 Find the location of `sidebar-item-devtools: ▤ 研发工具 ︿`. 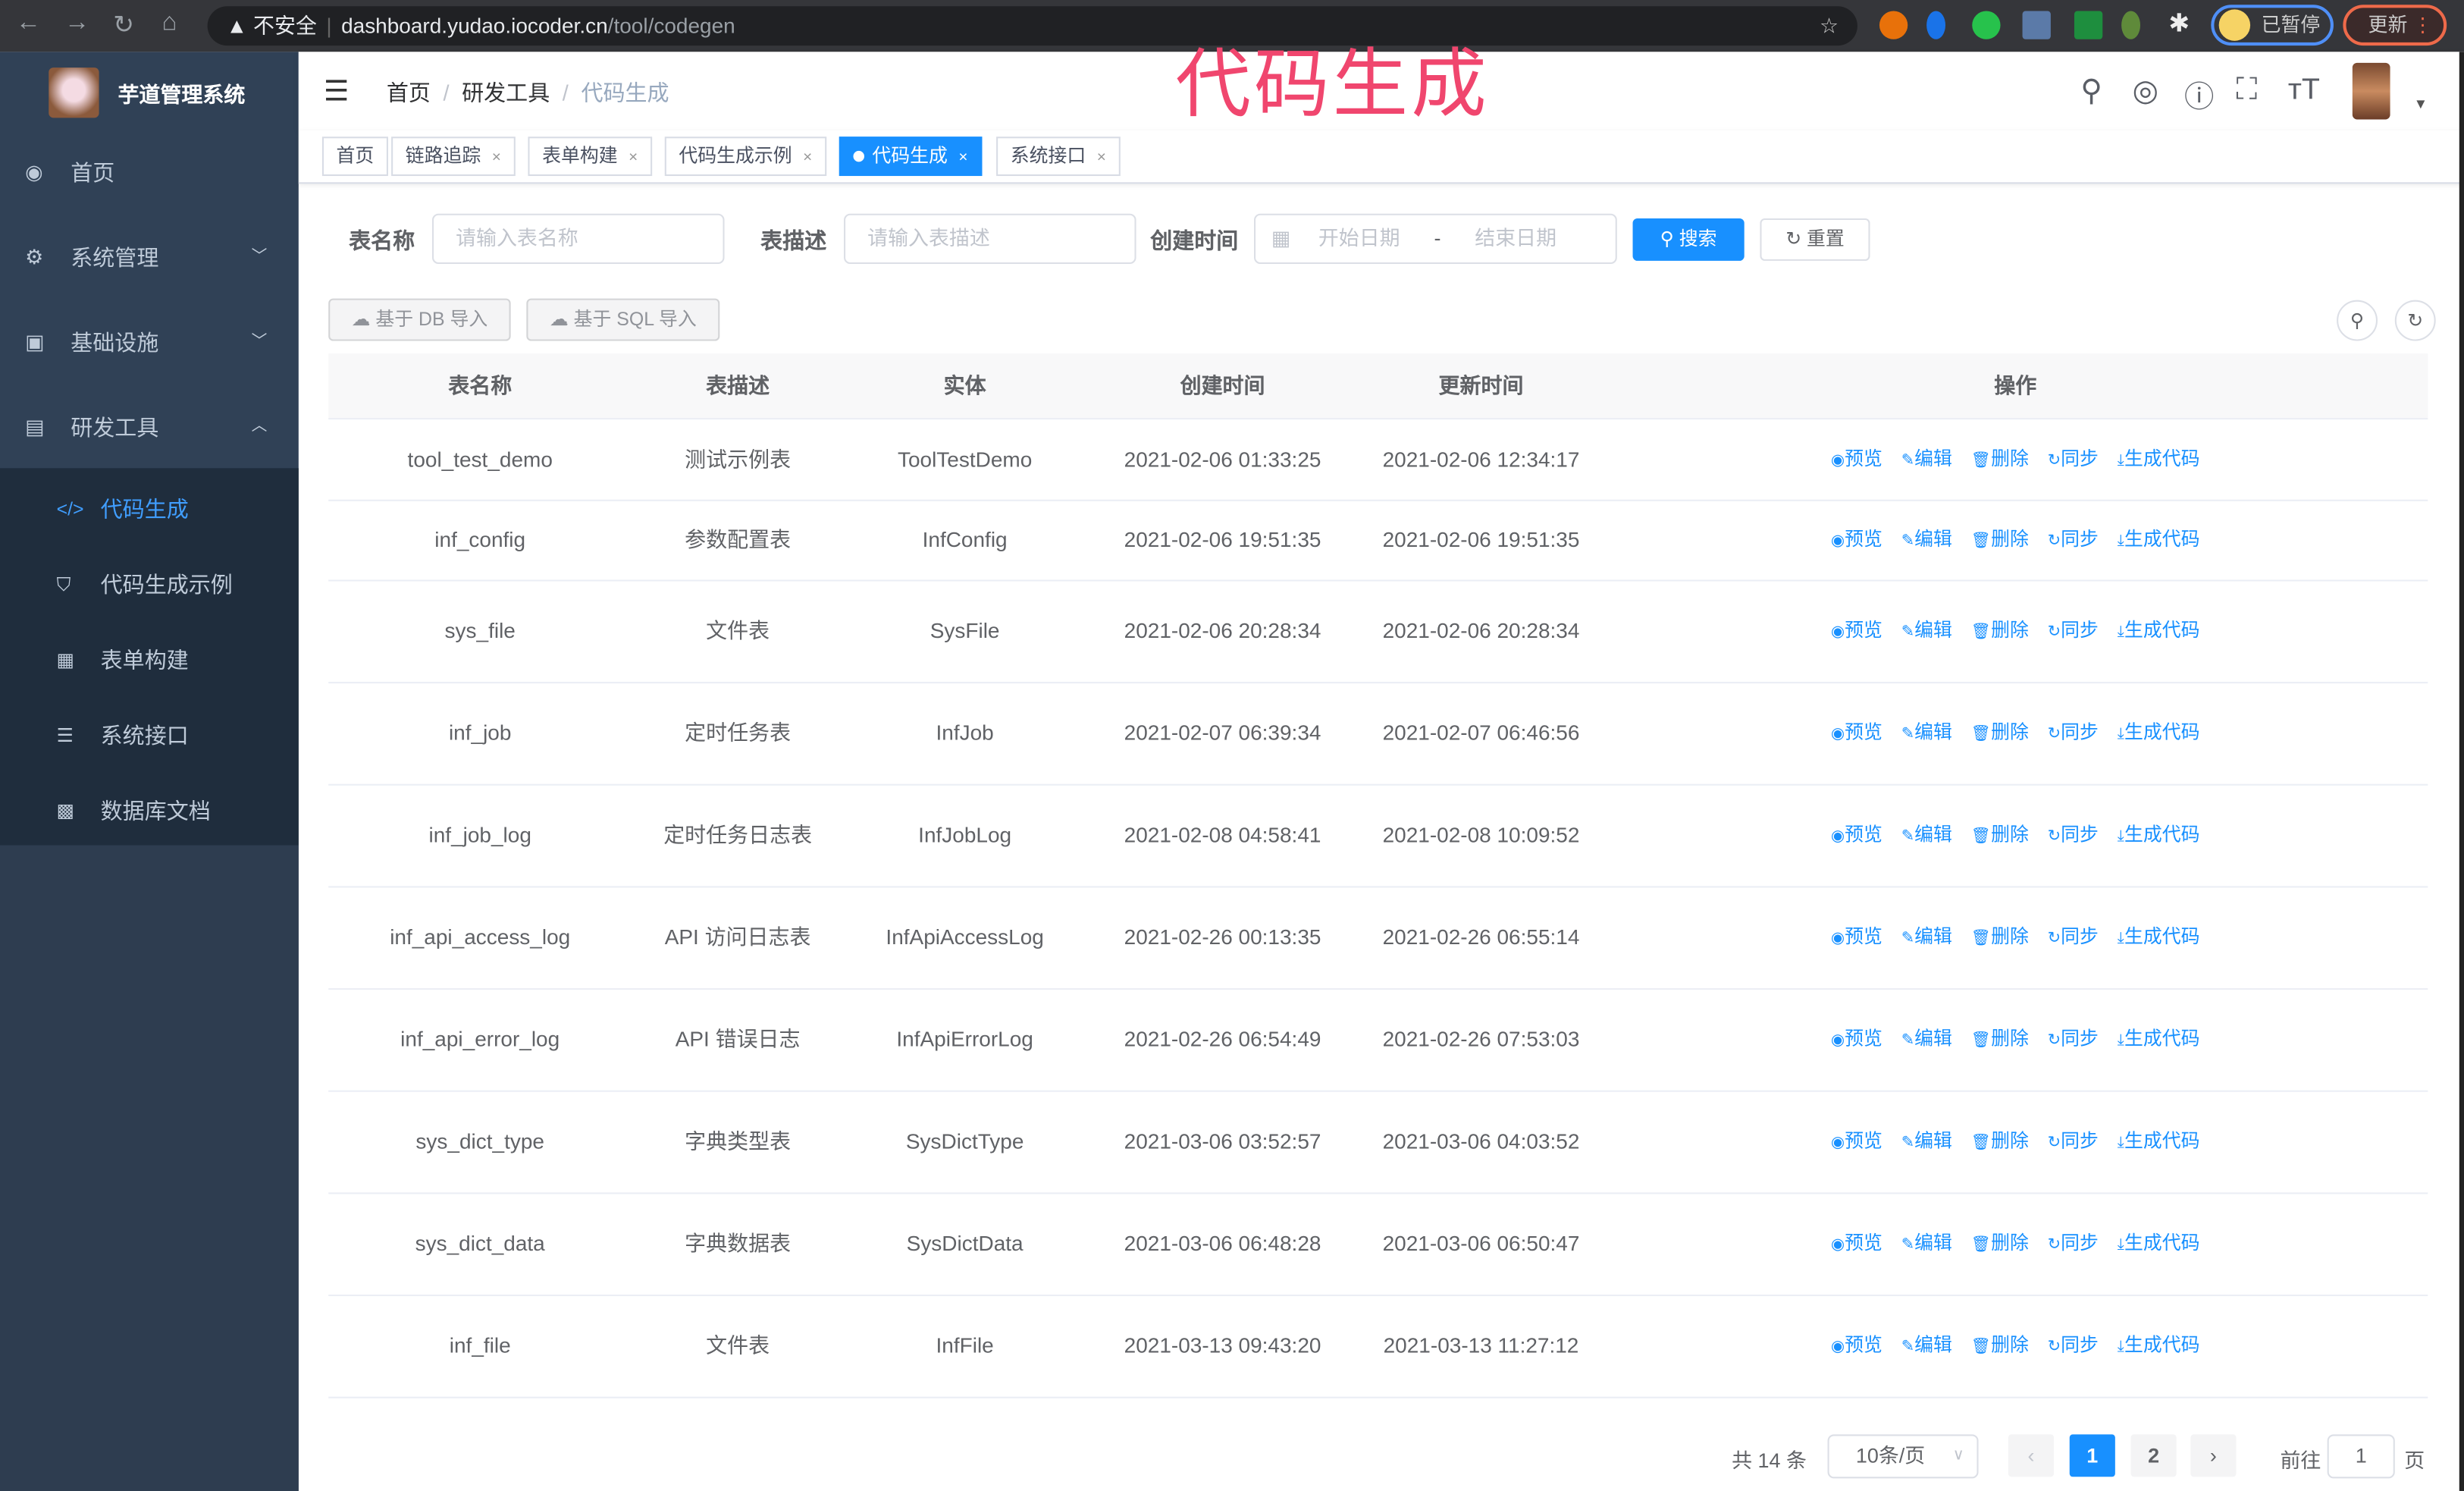

sidebar-item-devtools: ▤ 研发工具 ︿ is located at coordinates (150, 427).